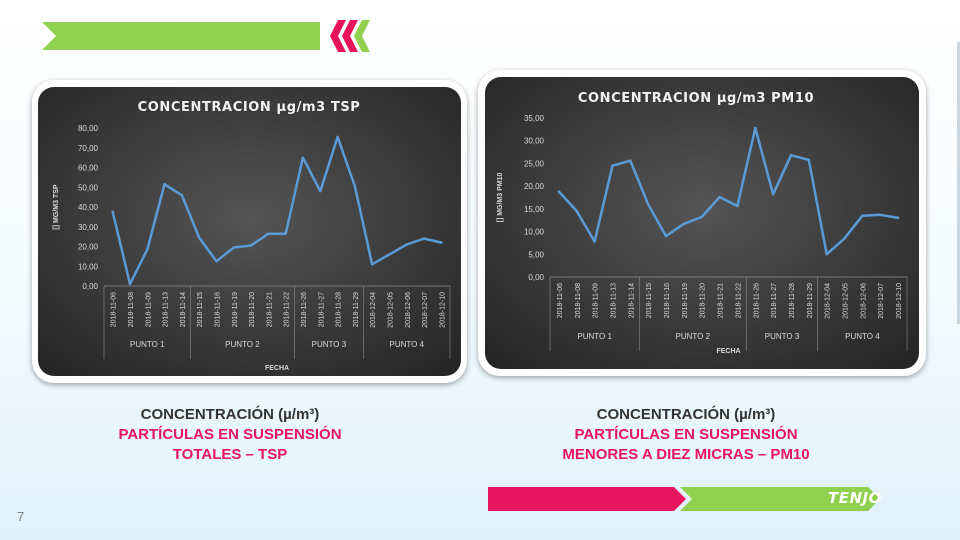 The width and height of the screenshot is (960, 540). I want to click on bottom-pink-arrow, so click(587, 499).